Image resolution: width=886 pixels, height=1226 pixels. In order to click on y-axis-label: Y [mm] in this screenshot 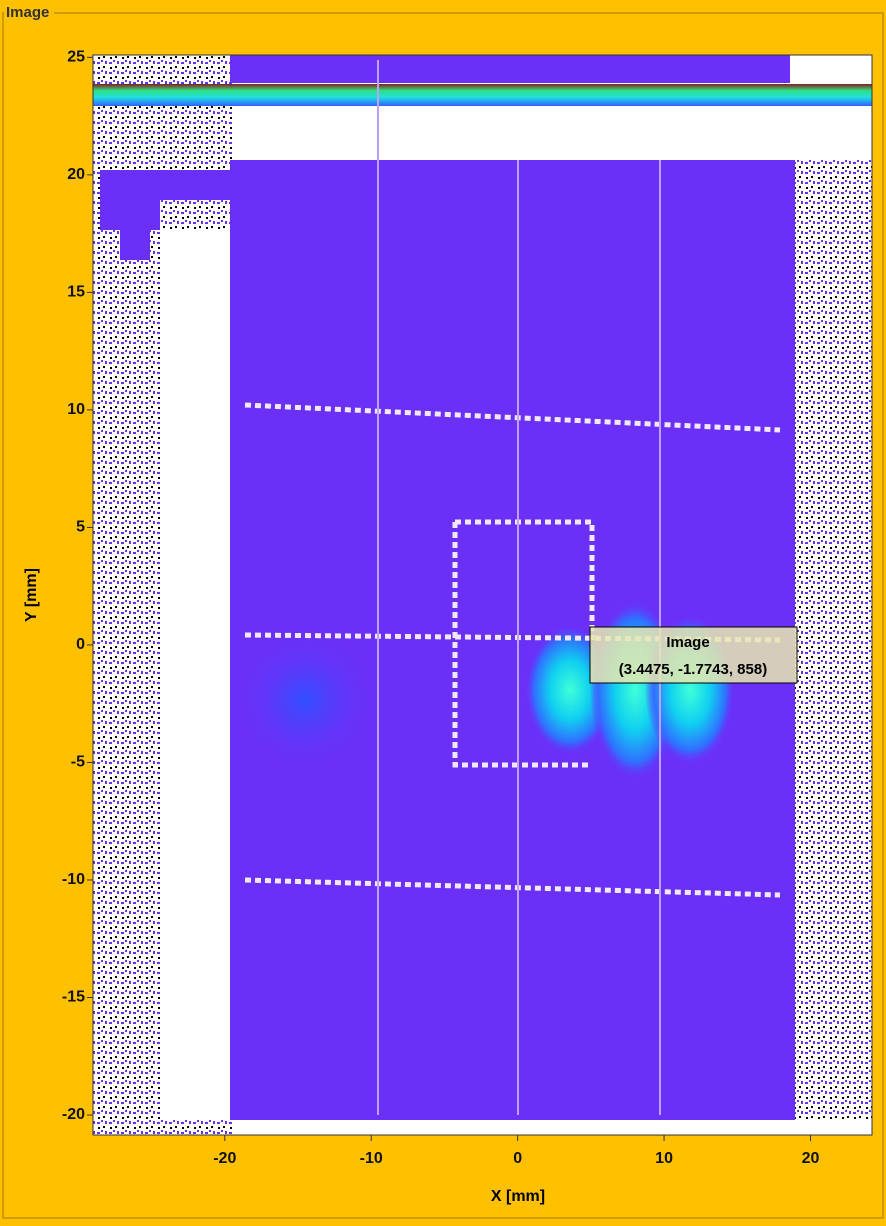, I will do `click(31, 595)`.